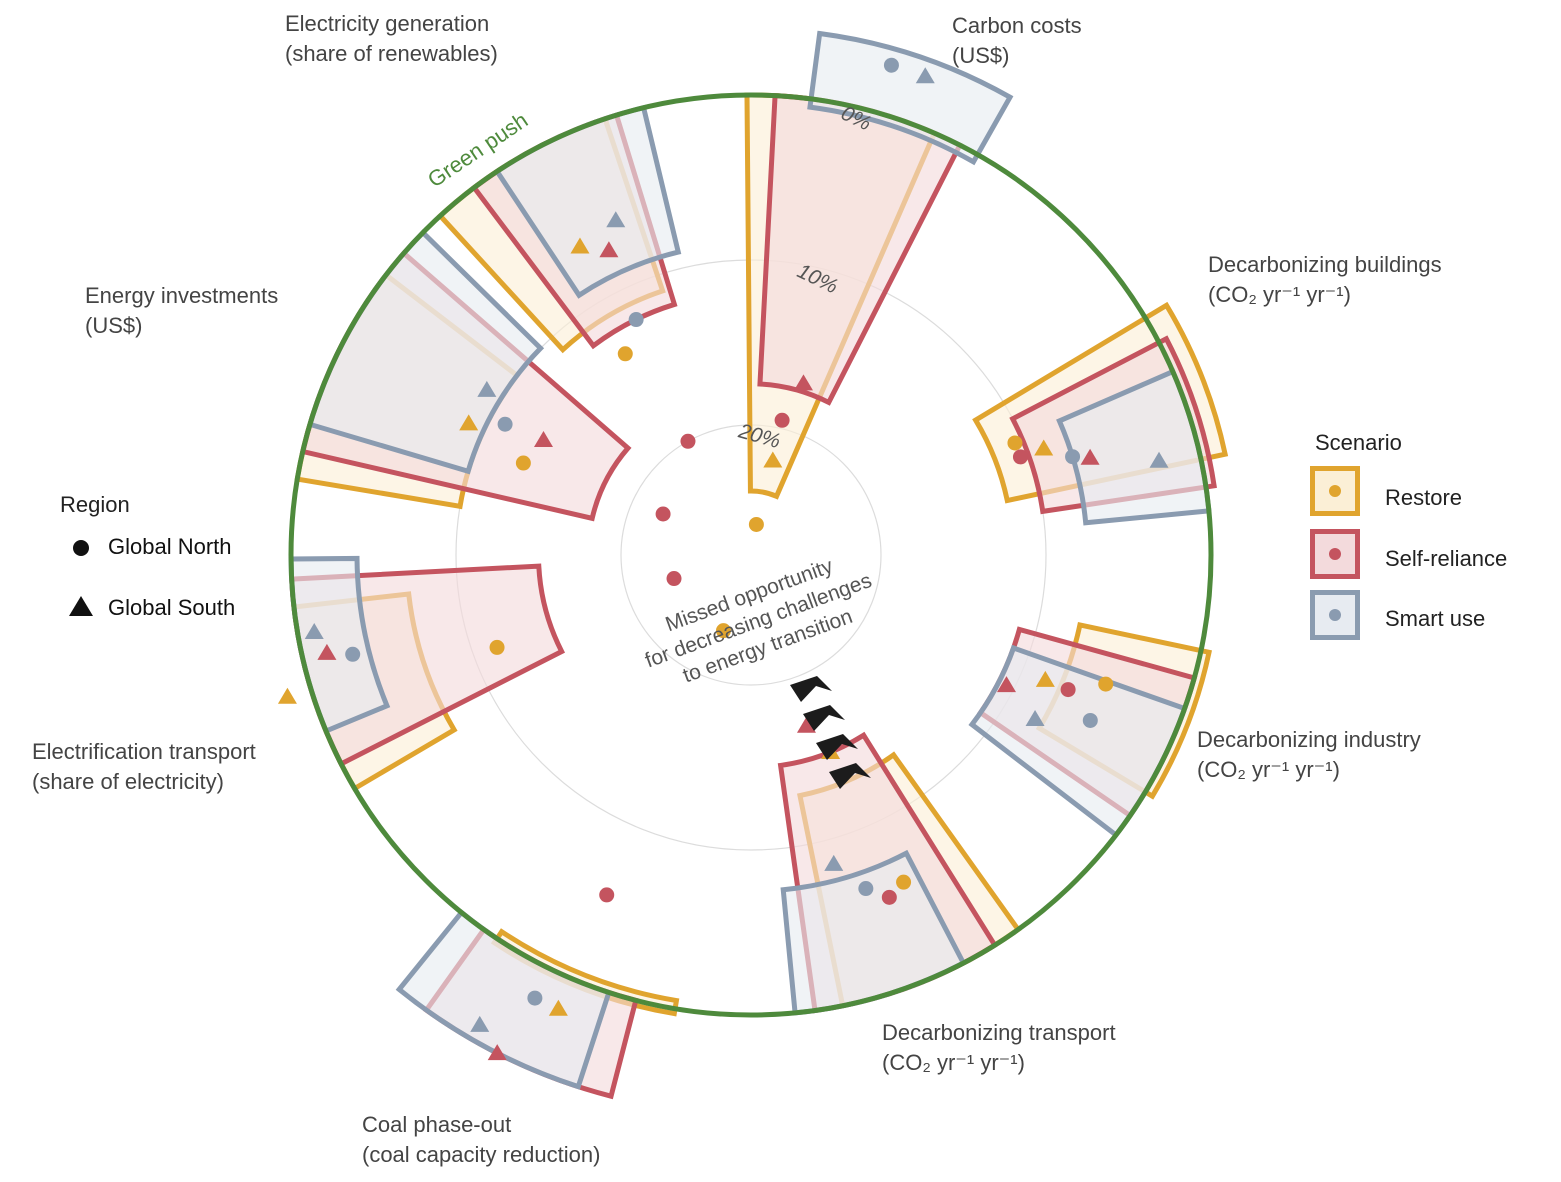  What do you see at coordinates (543, 438) in the screenshot?
I see `marker-energy-investments-global-south-self-reliance` at bounding box center [543, 438].